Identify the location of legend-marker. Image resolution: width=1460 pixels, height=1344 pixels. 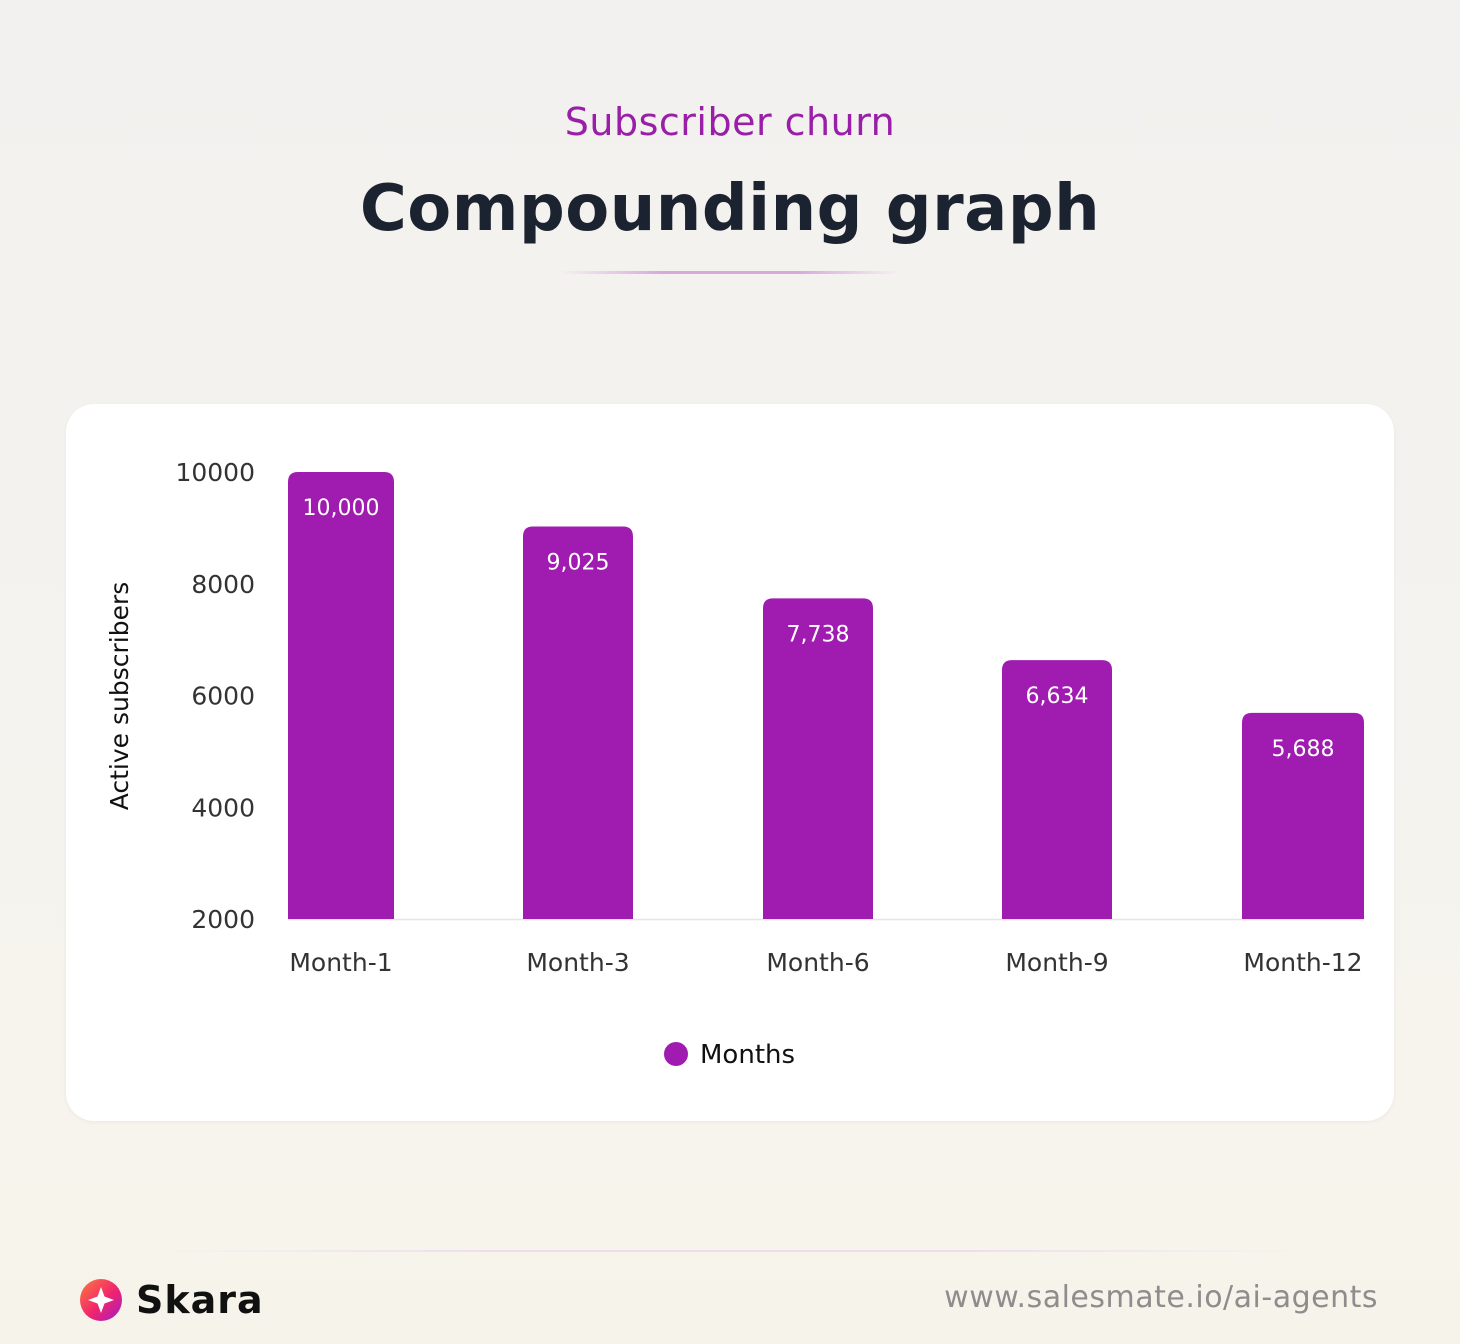
(676, 1054).